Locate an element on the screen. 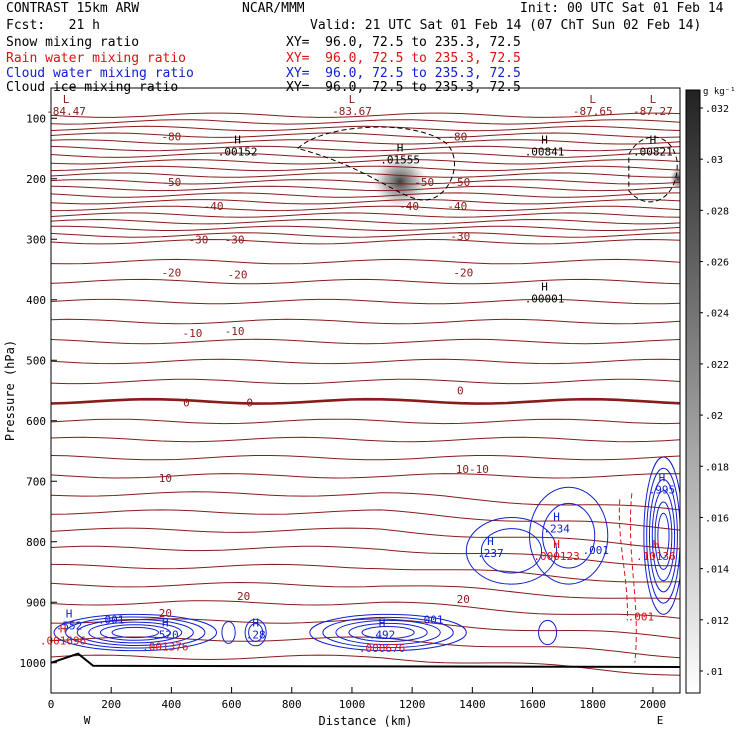 The width and height of the screenshot is (740, 740). temperature-label: -80 is located at coordinates (457, 136).